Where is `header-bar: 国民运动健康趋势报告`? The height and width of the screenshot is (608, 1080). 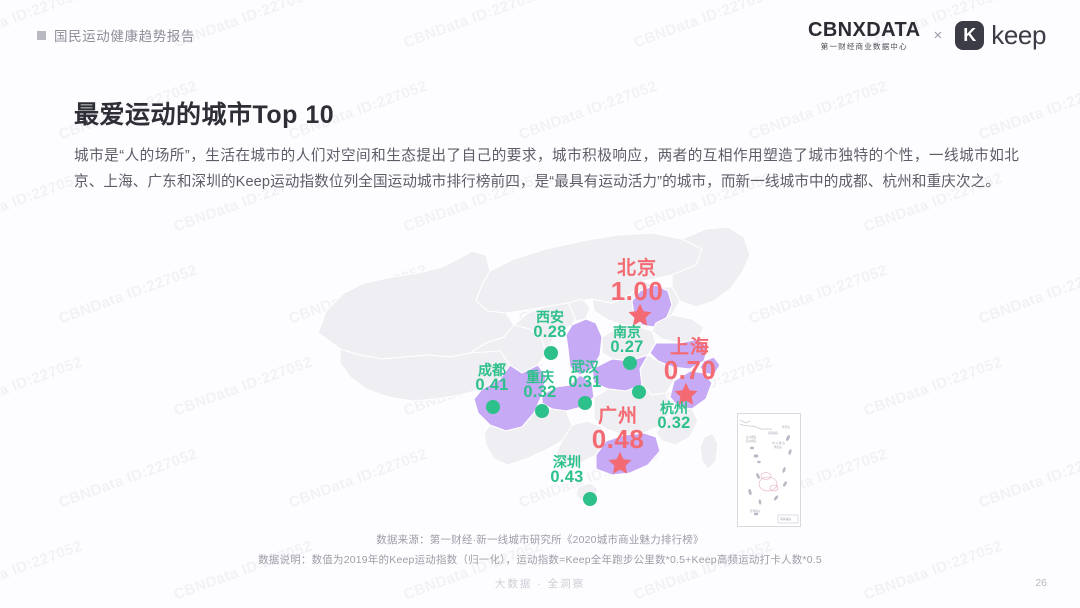 header-bar: 国民运动健康趋势报告 is located at coordinates (116, 35).